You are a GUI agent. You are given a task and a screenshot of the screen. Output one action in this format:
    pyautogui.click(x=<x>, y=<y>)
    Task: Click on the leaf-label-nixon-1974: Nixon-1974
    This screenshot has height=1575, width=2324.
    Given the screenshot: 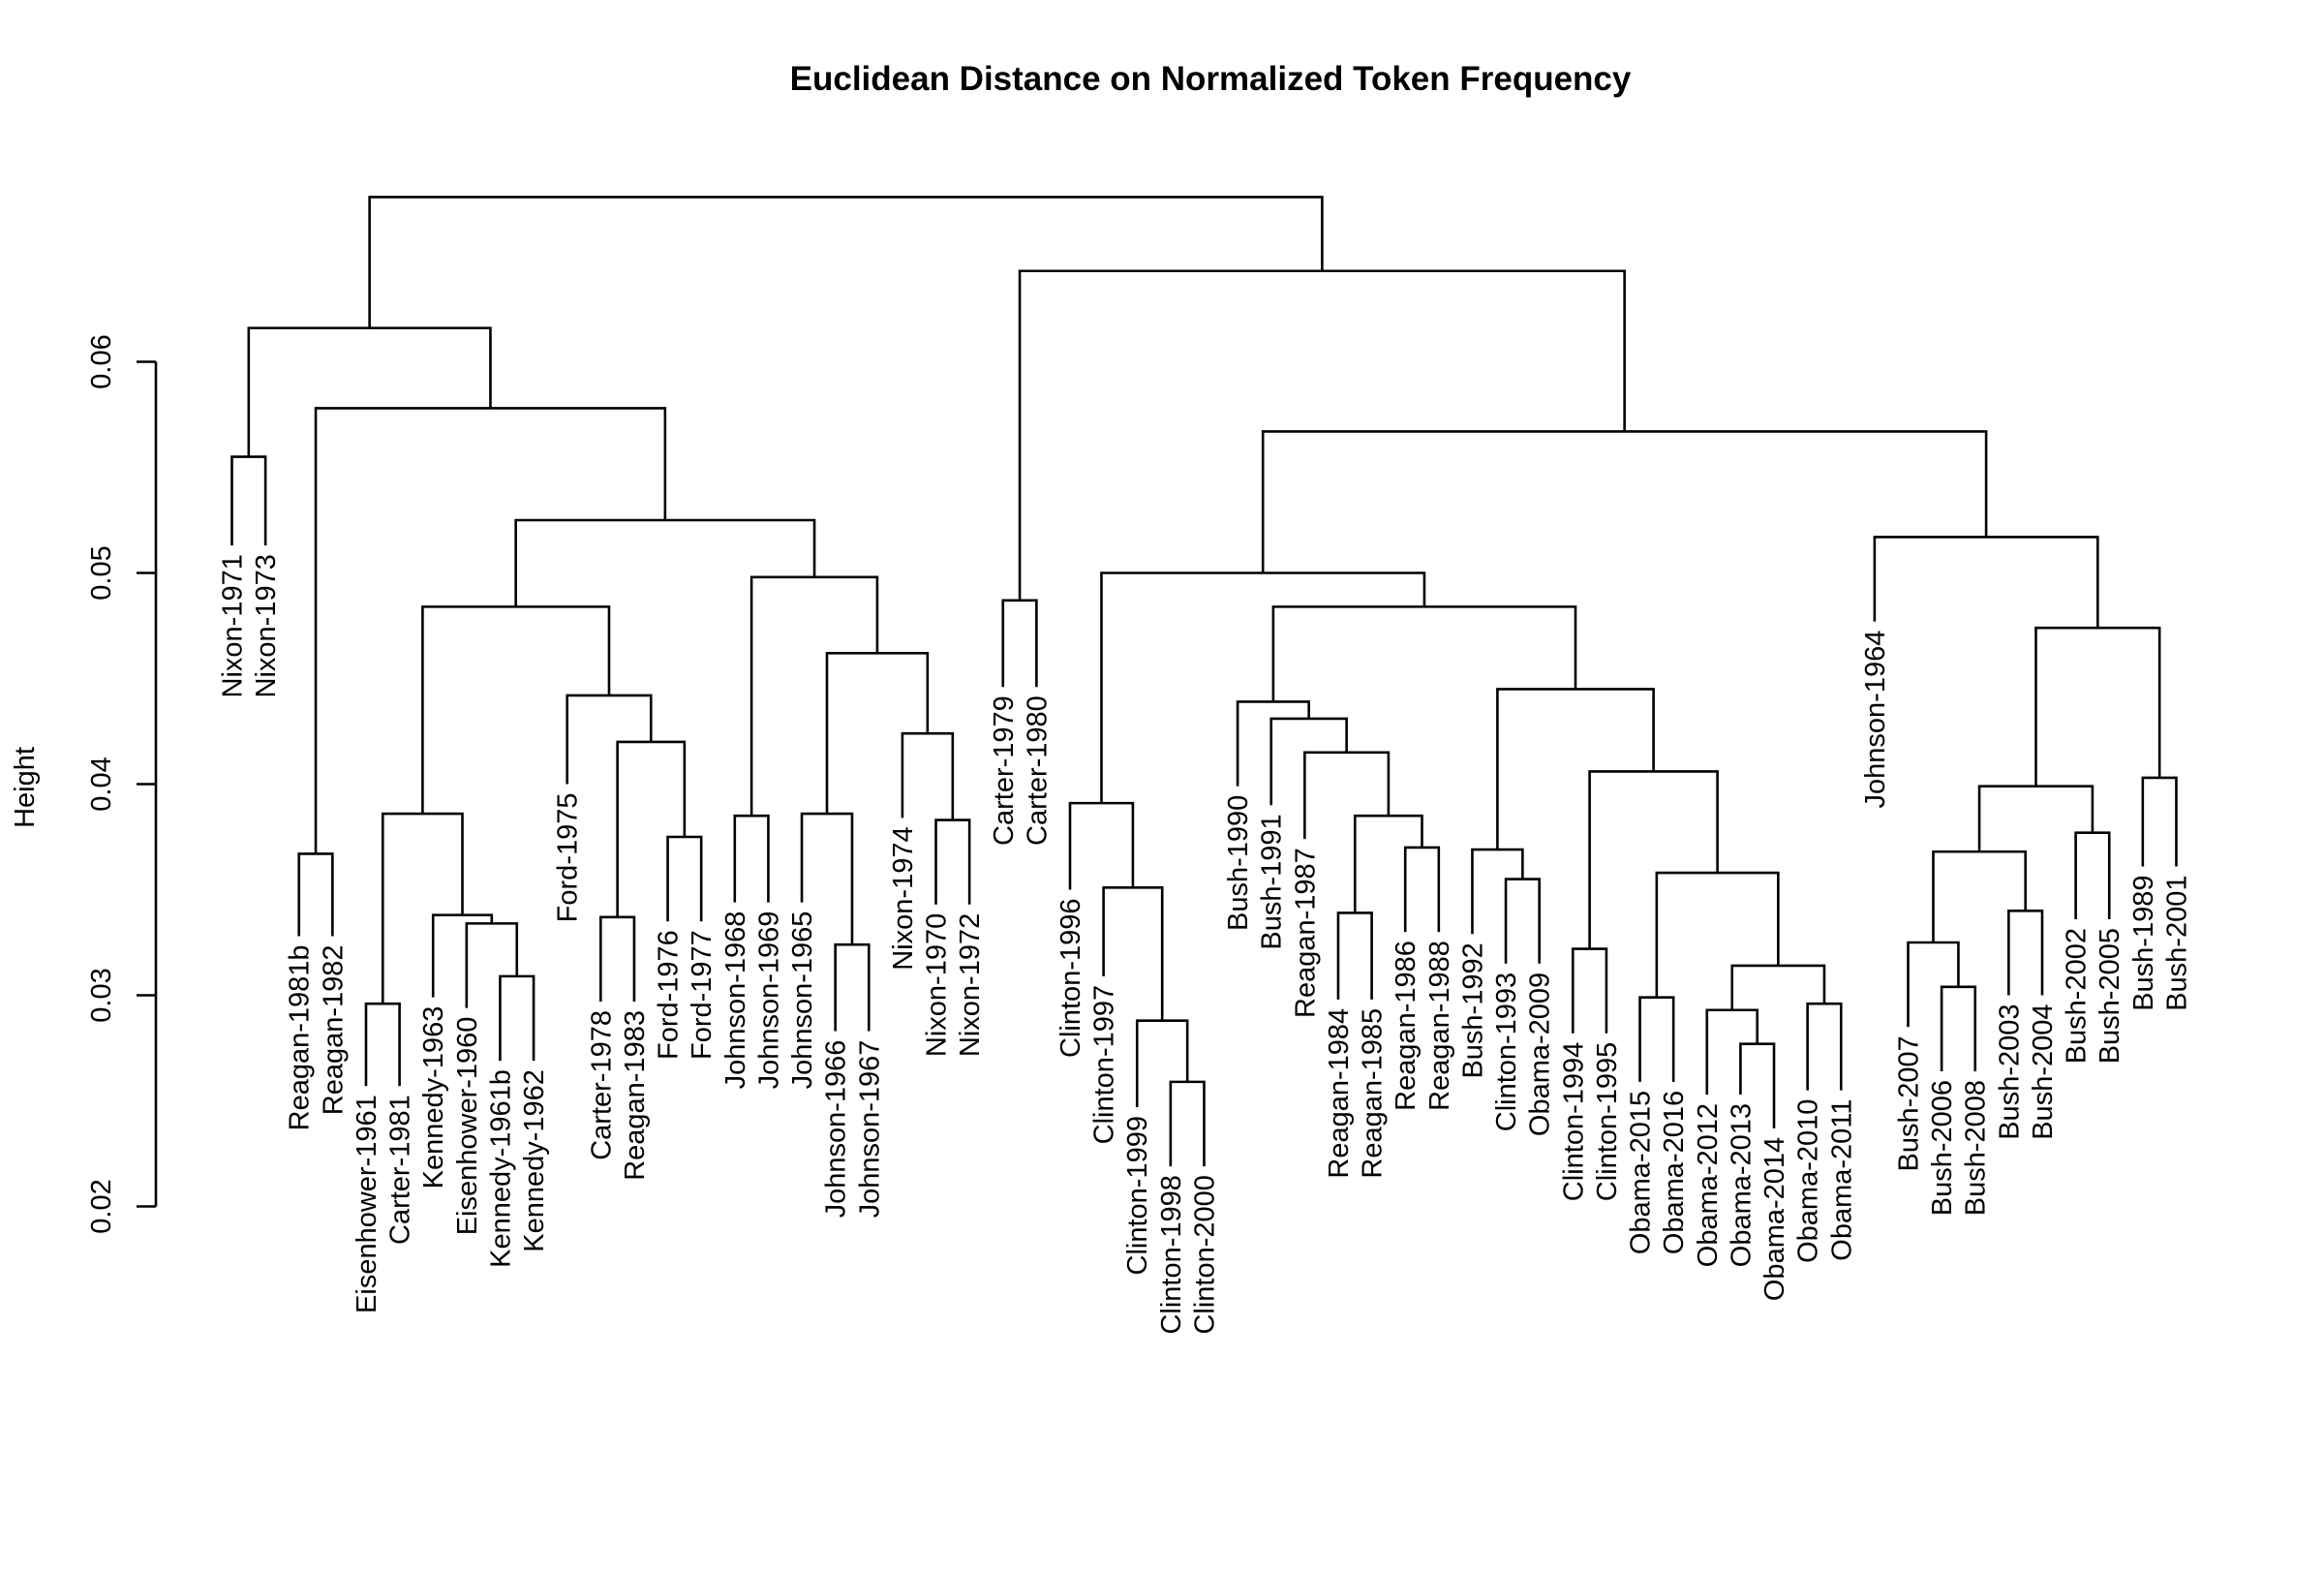 What is the action you would take?
    pyautogui.click(x=904, y=898)
    